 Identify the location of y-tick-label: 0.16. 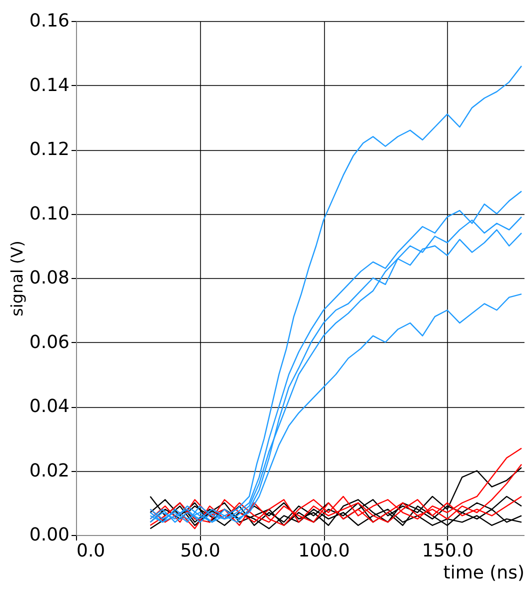
(49, 21).